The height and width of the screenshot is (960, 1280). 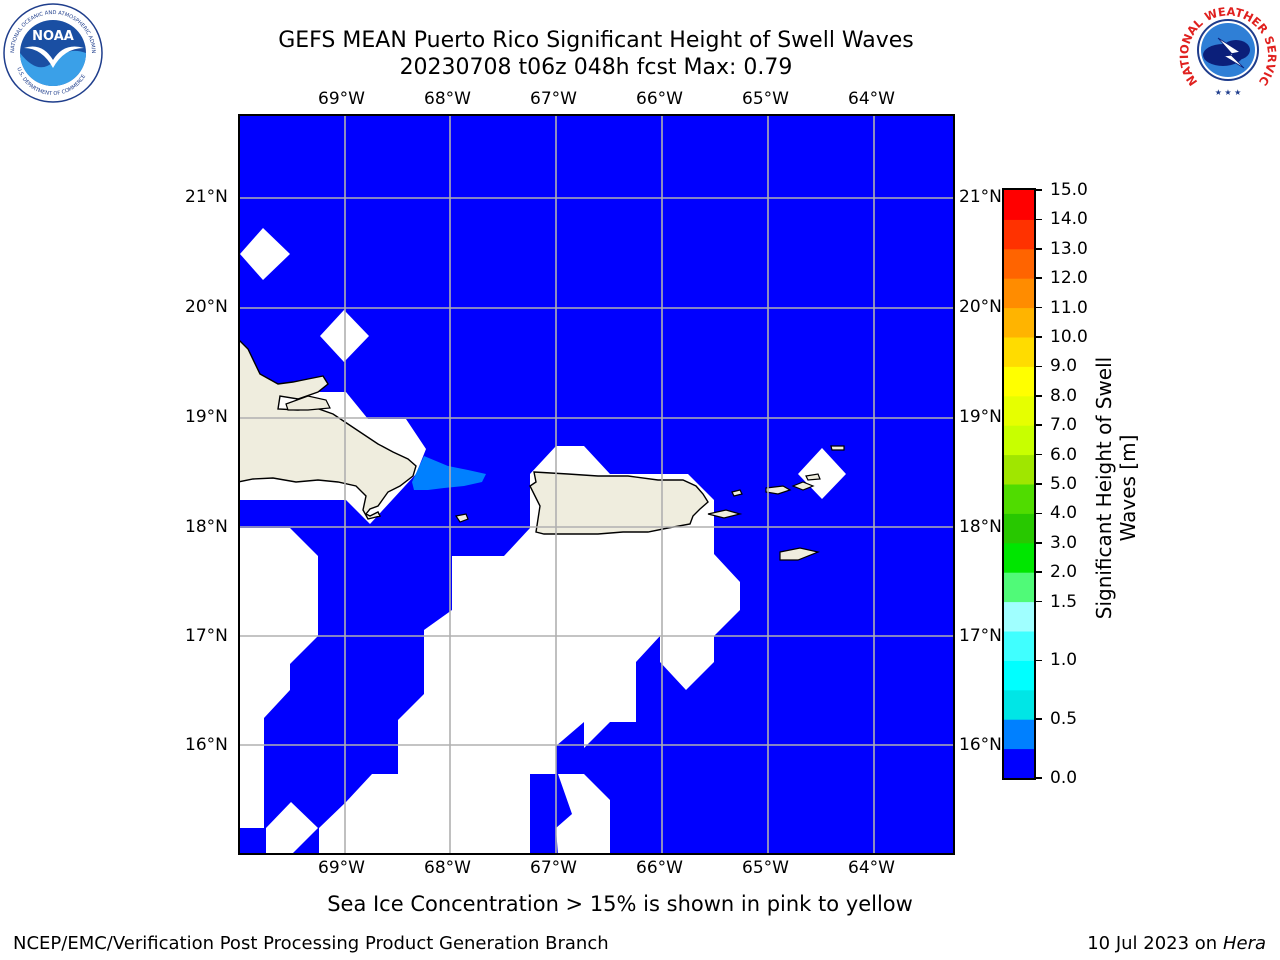 What do you see at coordinates (1064, 395) in the screenshot?
I see `colorbar-tick-label: 8.0` at bounding box center [1064, 395].